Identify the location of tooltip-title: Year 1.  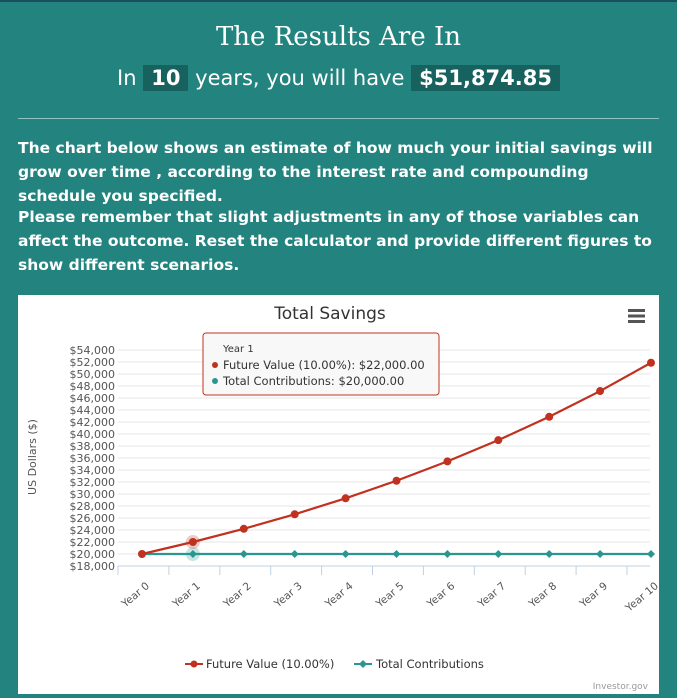
(238, 349).